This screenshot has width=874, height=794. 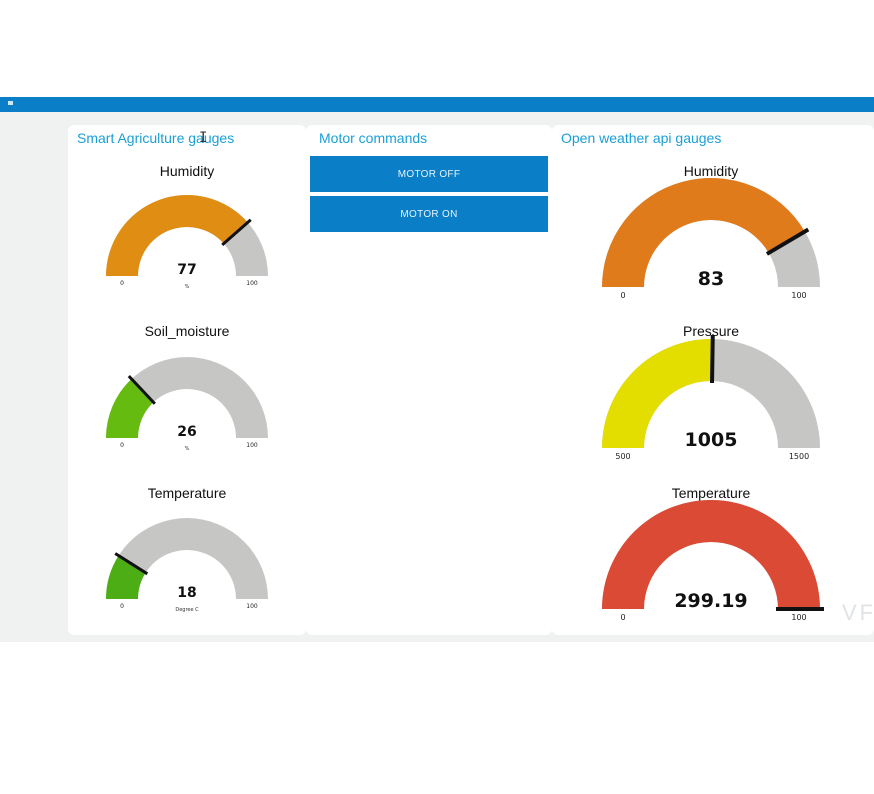 I want to click on smart-humidity-gauge-title: Humidity, so click(x=187, y=171).